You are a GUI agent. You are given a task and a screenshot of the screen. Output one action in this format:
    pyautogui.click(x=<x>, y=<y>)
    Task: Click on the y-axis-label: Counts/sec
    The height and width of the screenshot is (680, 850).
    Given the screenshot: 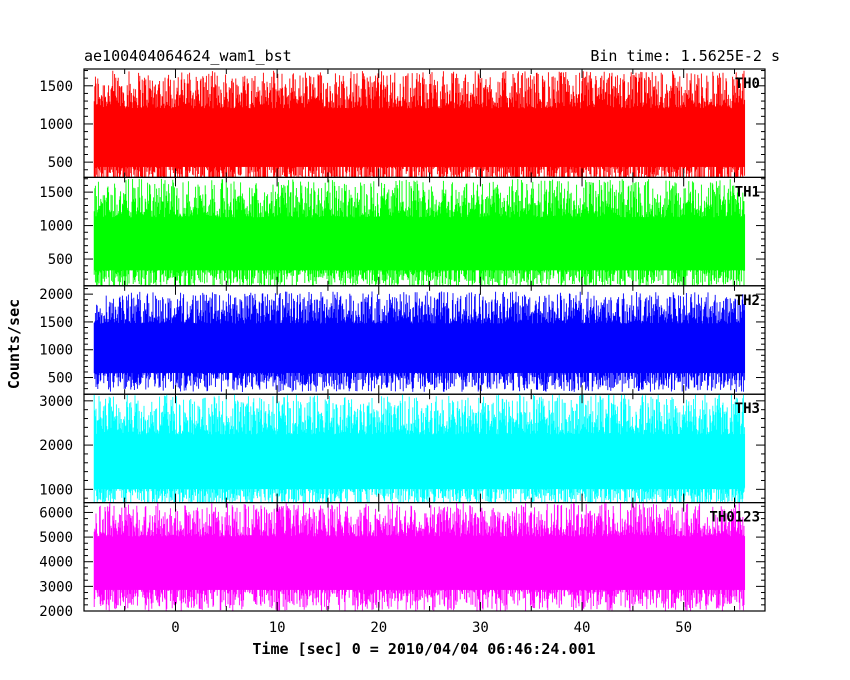 What is the action you would take?
    pyautogui.click(x=14, y=344)
    